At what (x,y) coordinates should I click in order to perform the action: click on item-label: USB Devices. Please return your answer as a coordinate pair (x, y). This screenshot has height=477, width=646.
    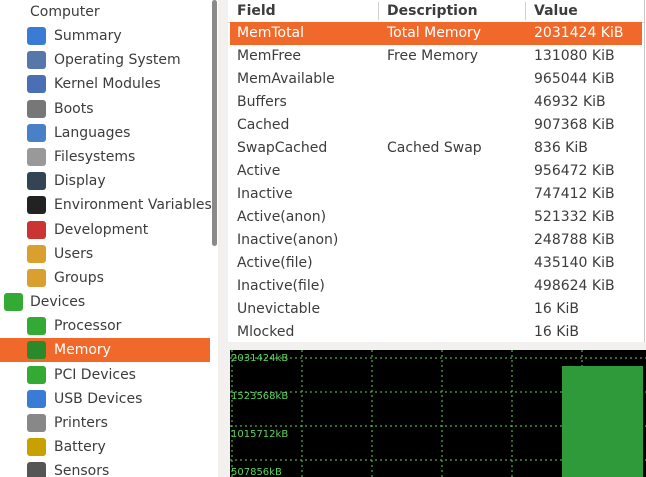
    Looking at the image, I should click on (98, 398).